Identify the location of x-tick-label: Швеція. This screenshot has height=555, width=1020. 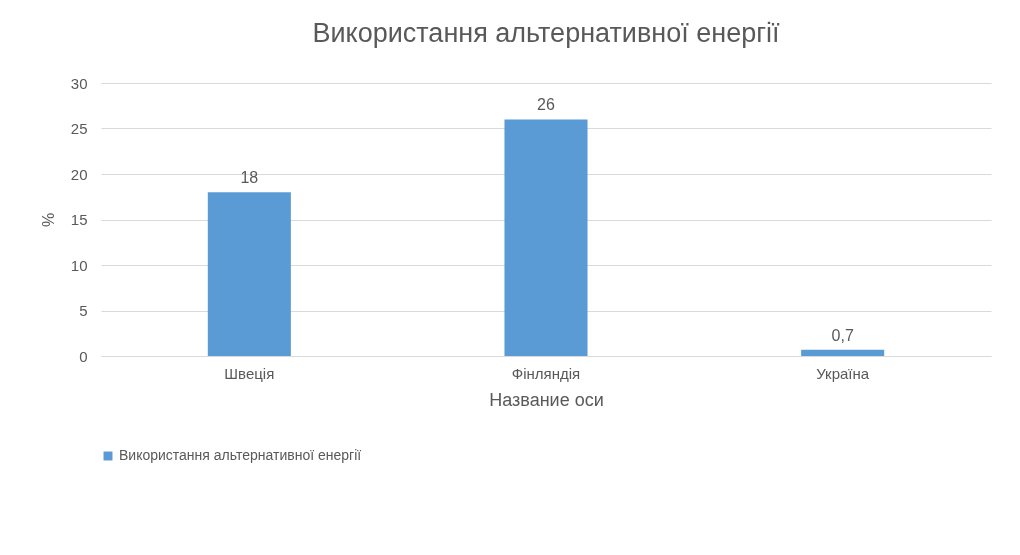
(249, 373).